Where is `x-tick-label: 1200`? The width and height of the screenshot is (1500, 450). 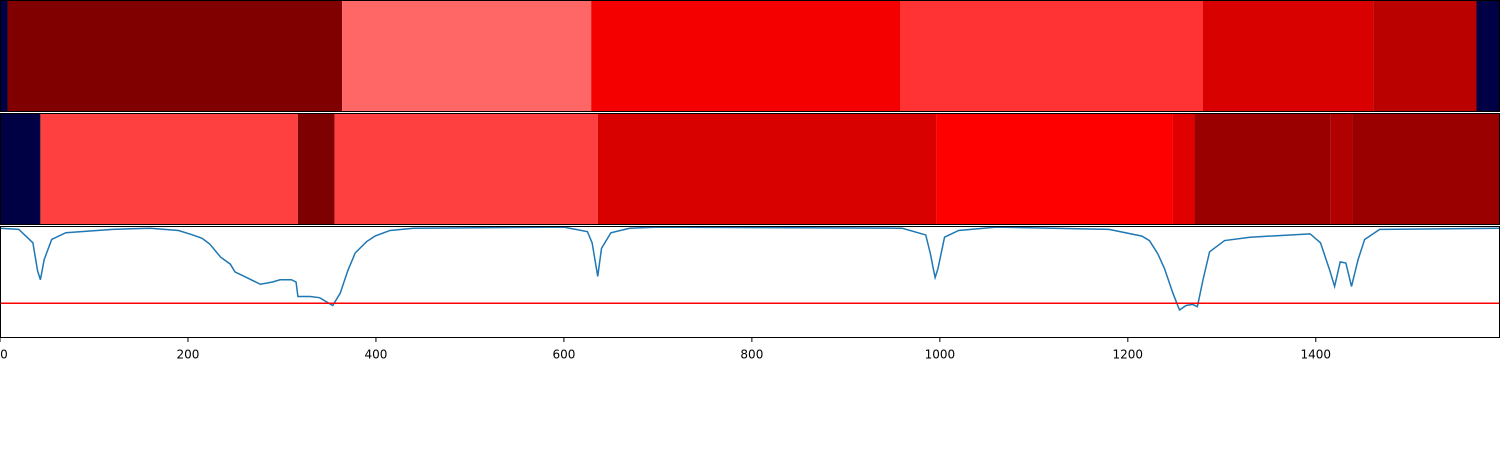 x-tick-label: 1200 is located at coordinates (1128, 355).